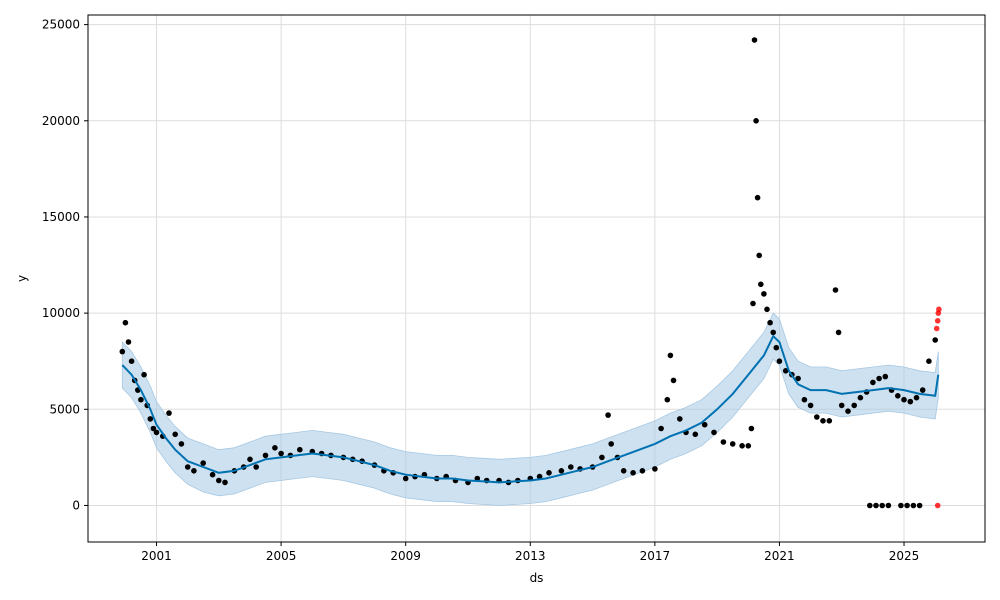  What do you see at coordinates (779, 556) in the screenshot?
I see `x-tick-label: 2021` at bounding box center [779, 556].